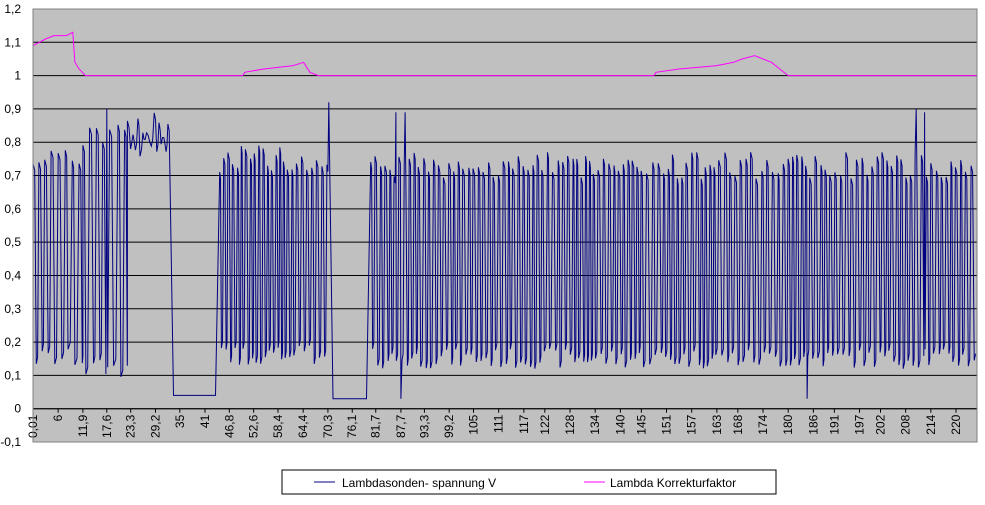 The height and width of the screenshot is (505, 985). I want to click on x-tick-label: 202, so click(880, 424).